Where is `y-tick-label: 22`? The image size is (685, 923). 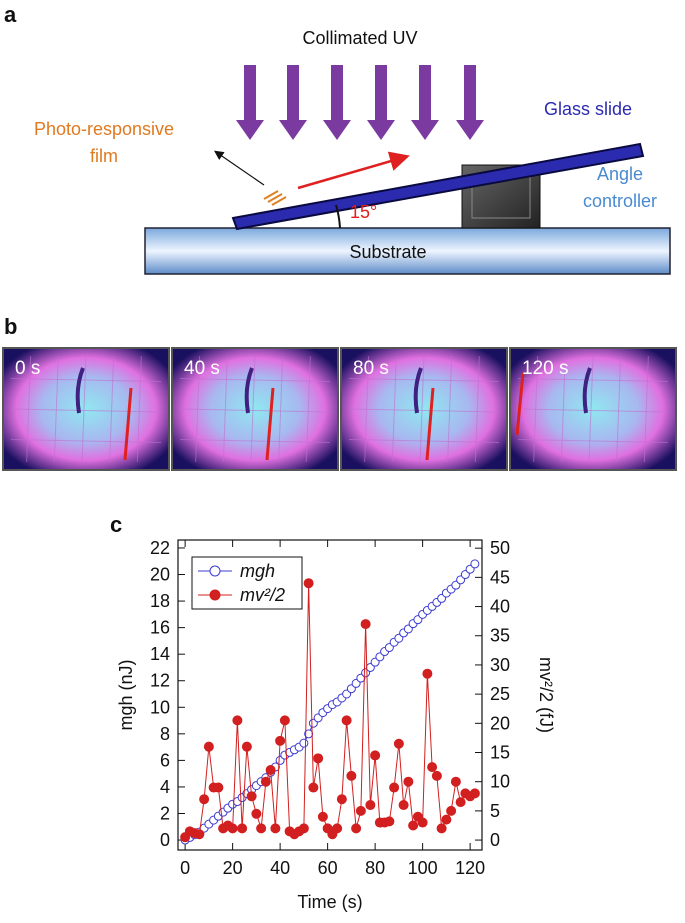
y-tick-label: 22 is located at coordinates (160, 548).